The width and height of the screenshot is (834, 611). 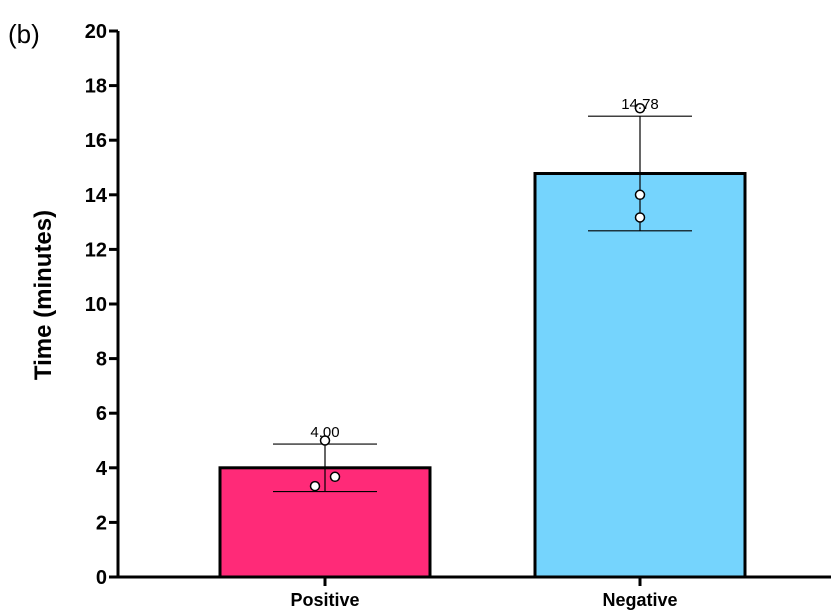 What do you see at coordinates (101, 360) in the screenshot?
I see `y-tick-label: 8` at bounding box center [101, 360].